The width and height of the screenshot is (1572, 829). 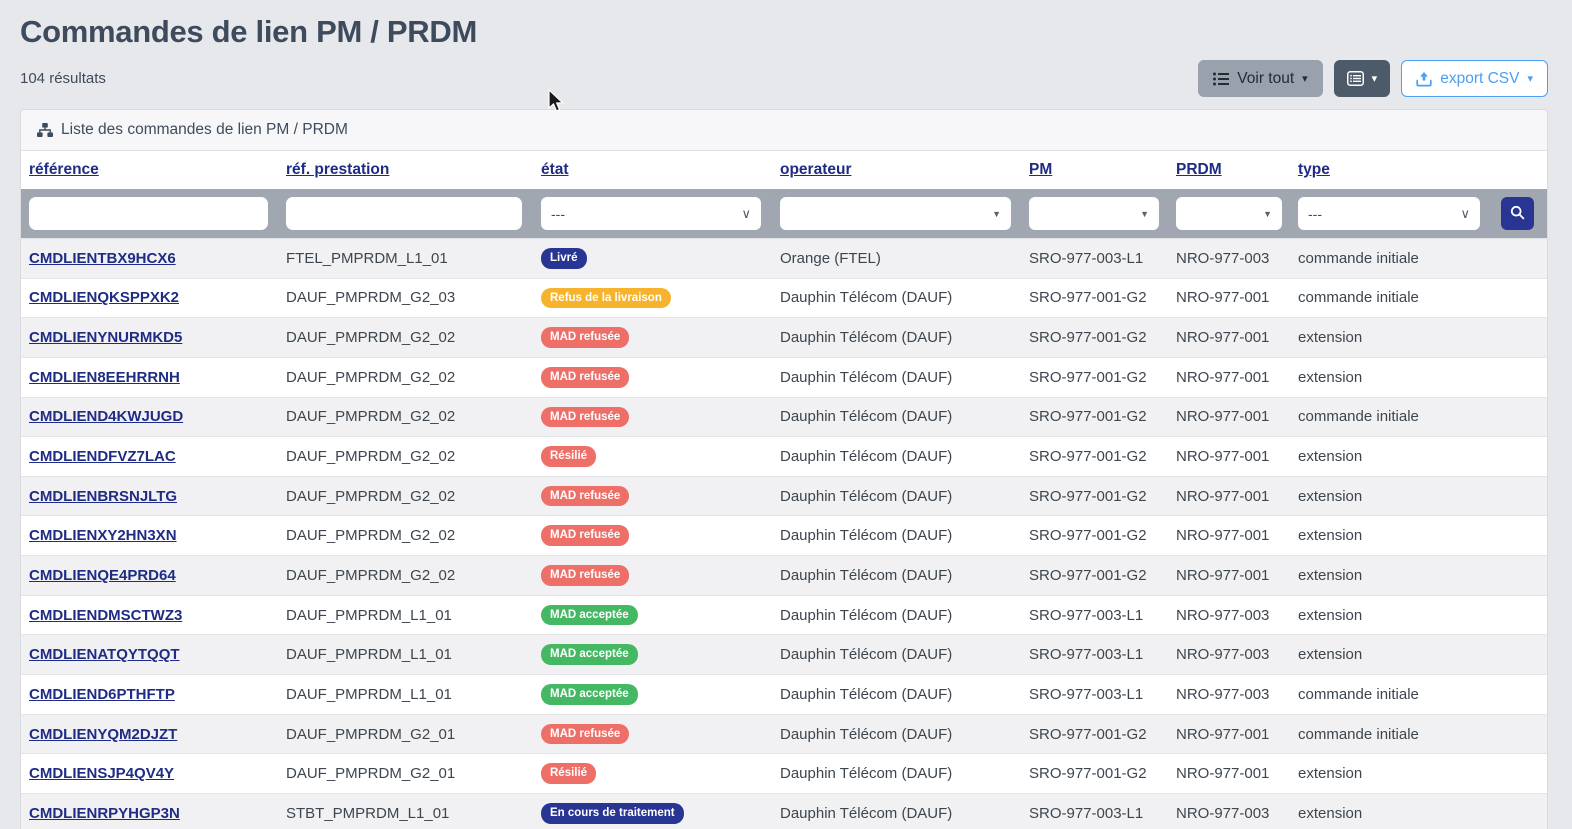 What do you see at coordinates (1221, 79) in the screenshot?
I see `list-ul-icon` at bounding box center [1221, 79].